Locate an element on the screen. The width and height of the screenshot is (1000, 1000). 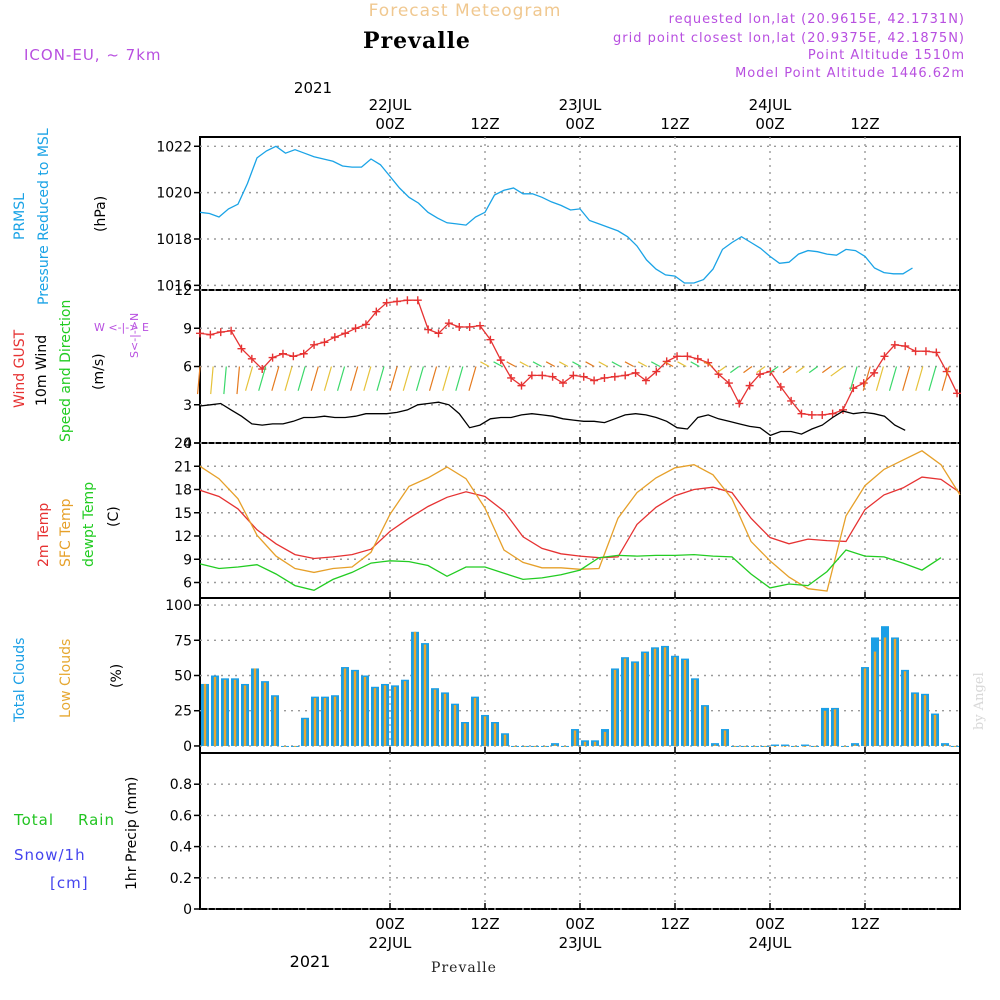
temperature-ytick-label: 24 is located at coordinates (183, 444).